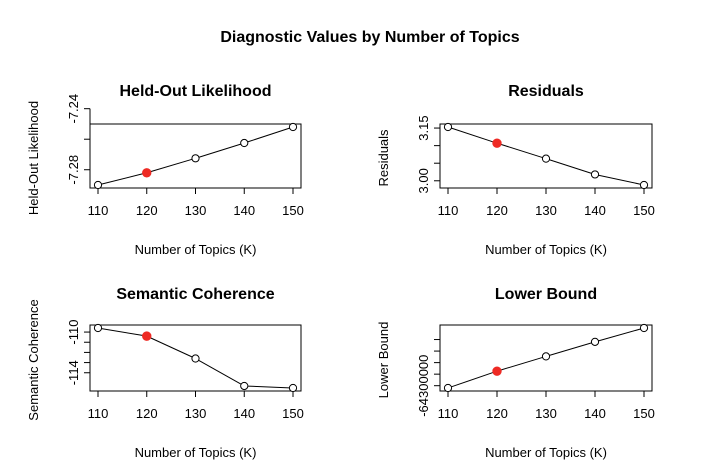 Image resolution: width=728 pixels, height=472 pixels. Describe the element at coordinates (423, 180) in the screenshot. I see `y-tick-label: 3.00` at that location.